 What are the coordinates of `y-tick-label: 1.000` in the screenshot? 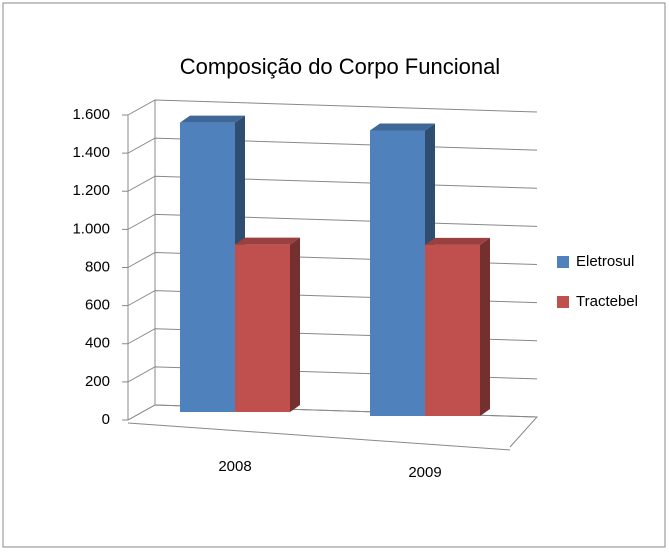 It's located at (91, 228).